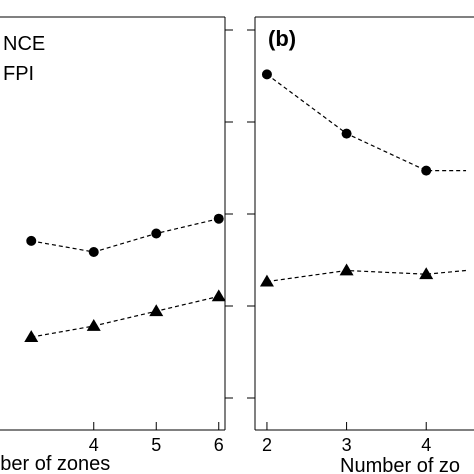  I want to click on panel-b-x-tick-label-4: 4, so click(426, 445).